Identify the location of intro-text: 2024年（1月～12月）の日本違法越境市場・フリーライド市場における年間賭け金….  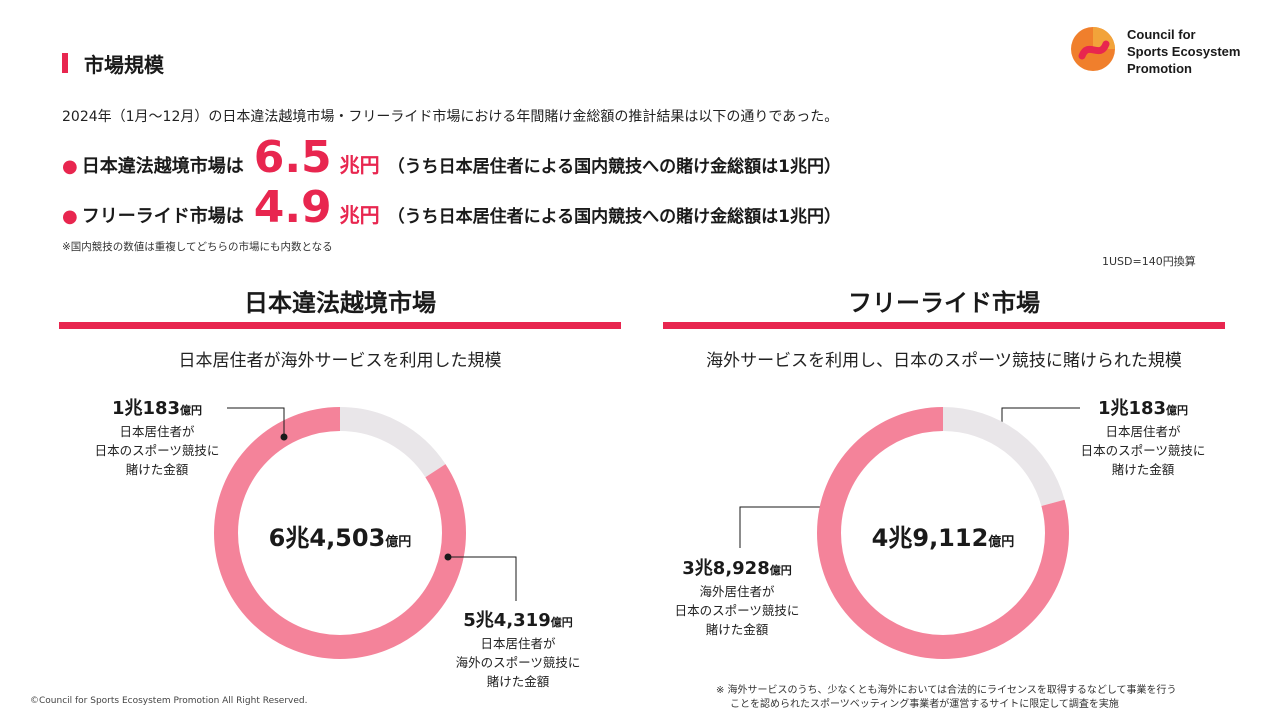
(450, 117).